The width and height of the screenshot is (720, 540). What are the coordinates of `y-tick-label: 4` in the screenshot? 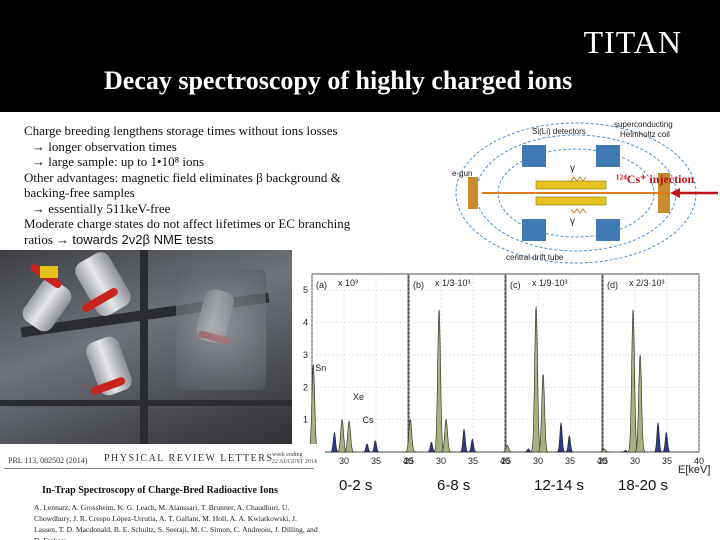 It's located at (305, 323).